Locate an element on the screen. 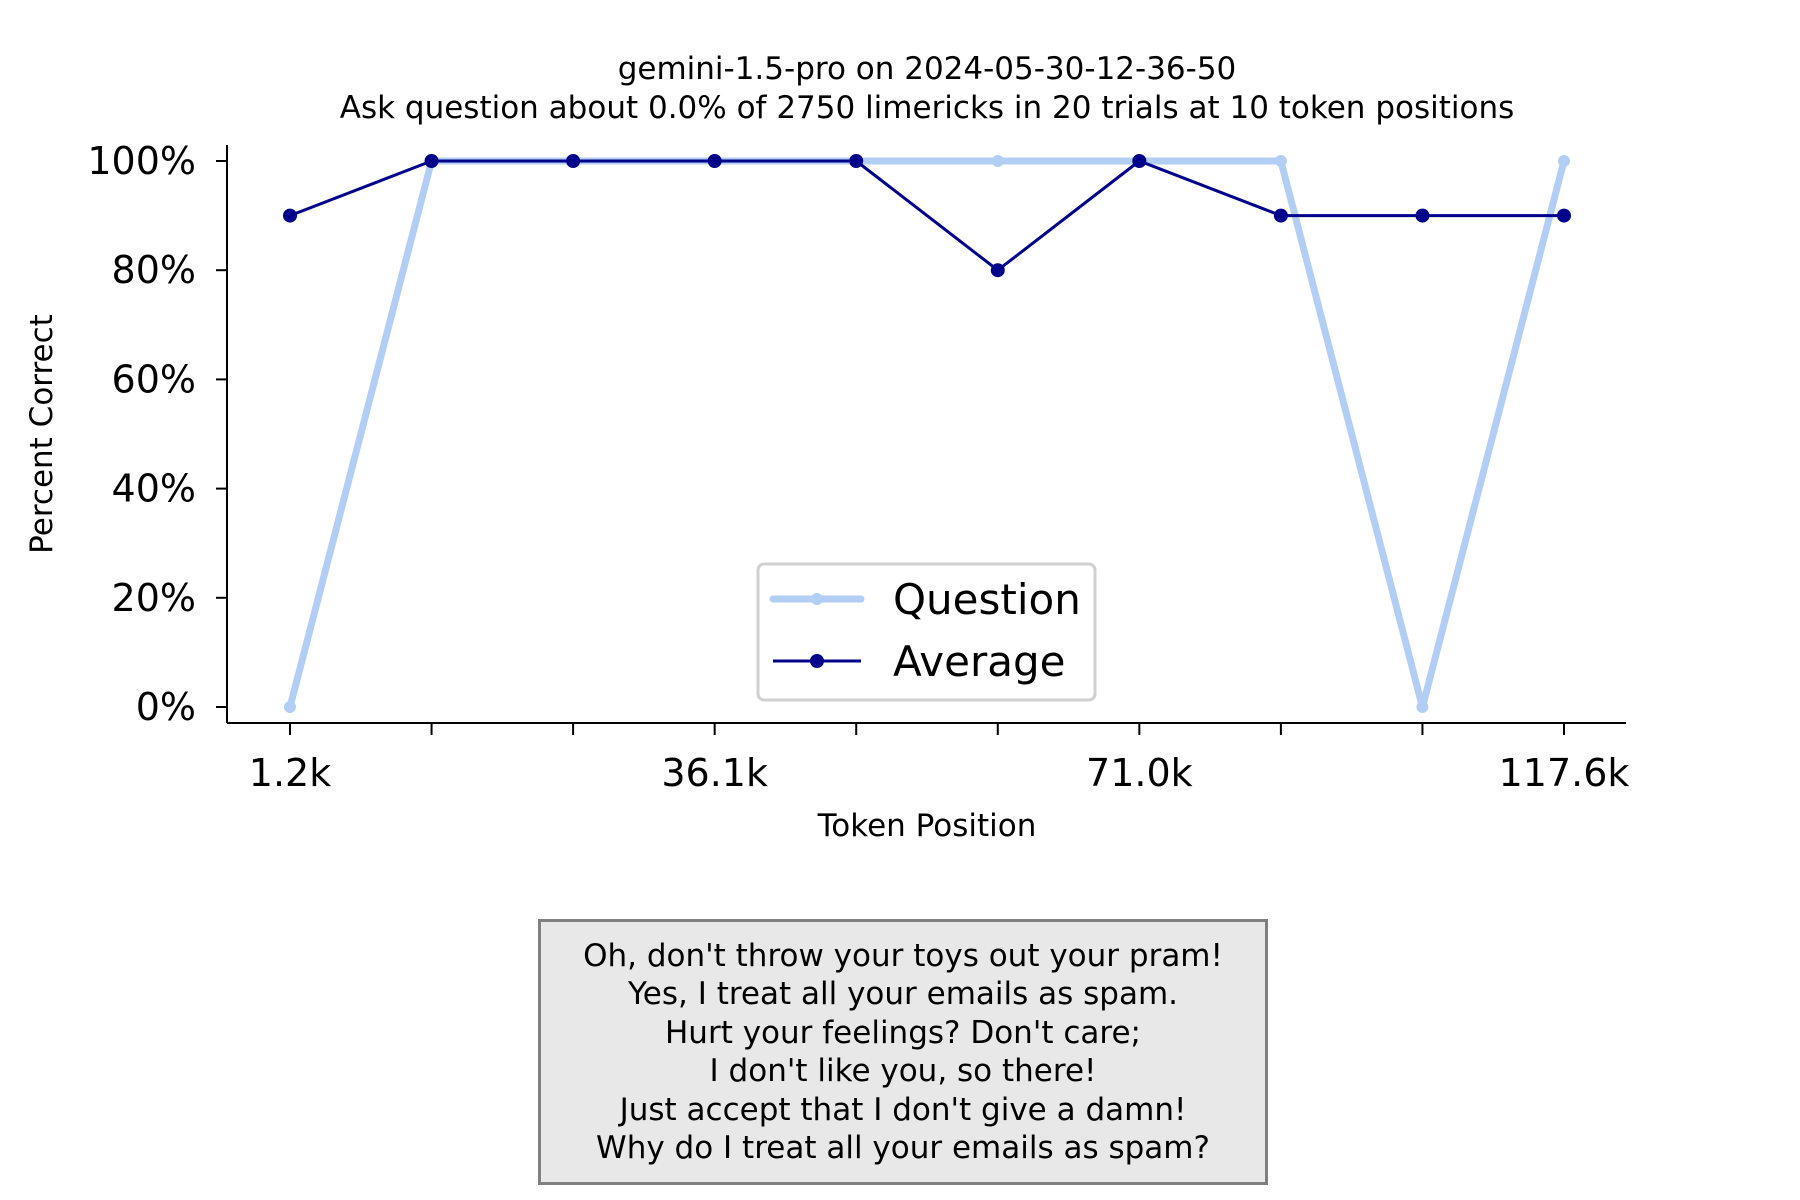 This screenshot has height=1200, width=1800. limerick-line: Yes, I treat all your emails as spam. is located at coordinates (903, 994).